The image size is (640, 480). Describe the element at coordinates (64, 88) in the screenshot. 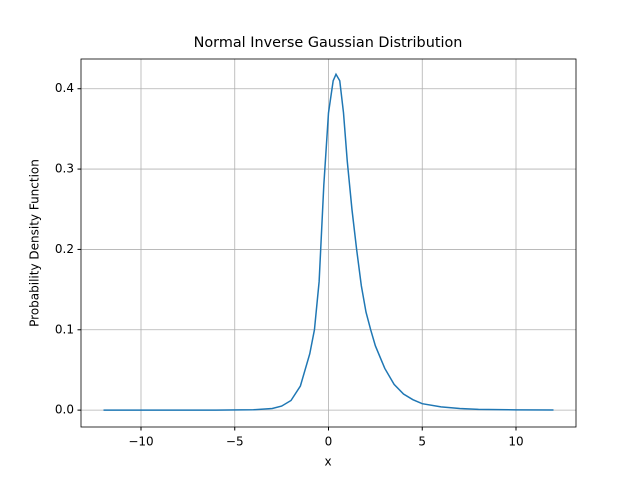

I see `y-tick-label: 0.4` at that location.